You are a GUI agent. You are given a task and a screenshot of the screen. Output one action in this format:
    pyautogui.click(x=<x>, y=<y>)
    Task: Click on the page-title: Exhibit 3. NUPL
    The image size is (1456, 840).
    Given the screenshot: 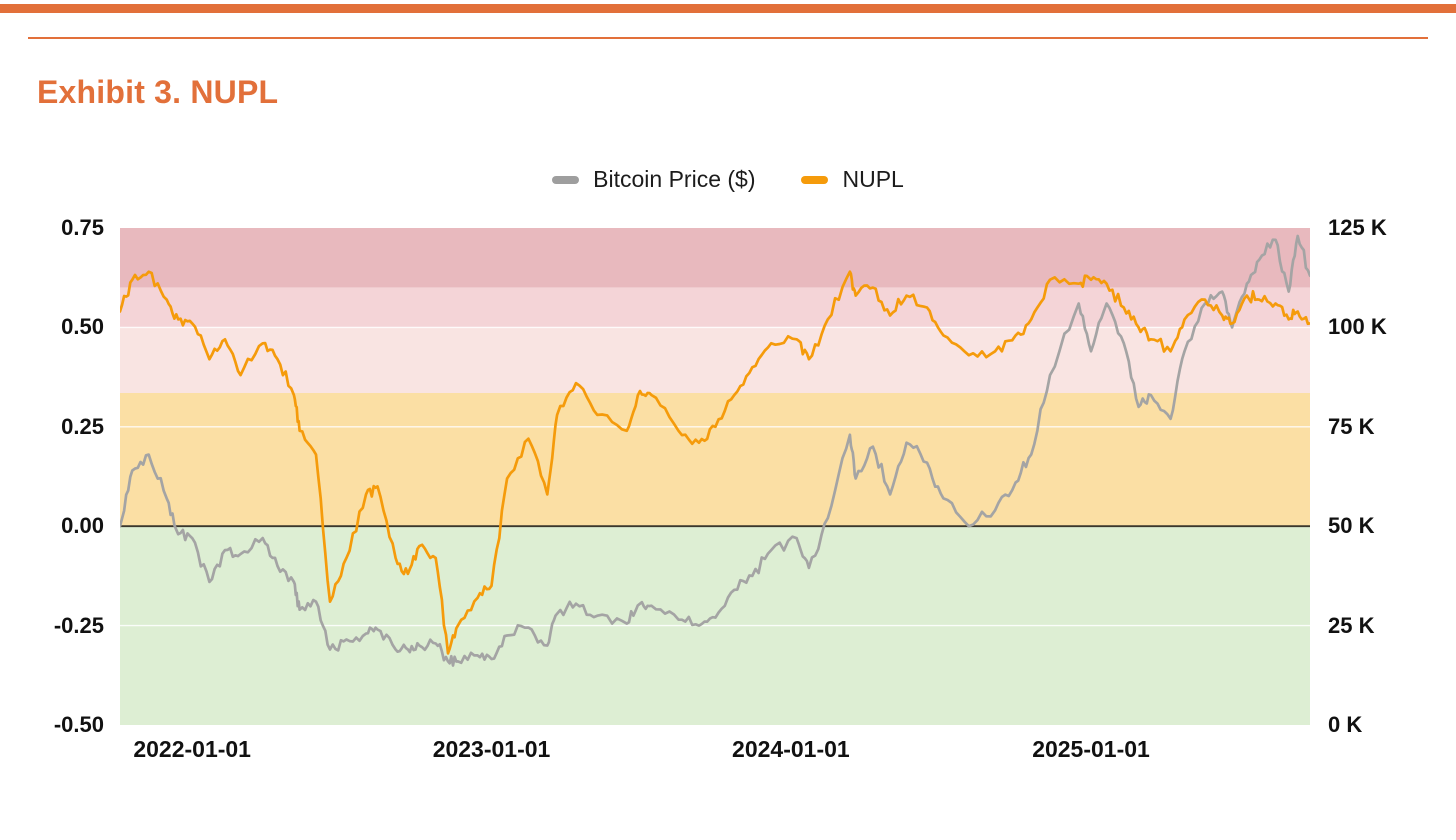 What is the action you would take?
    pyautogui.click(x=158, y=92)
    